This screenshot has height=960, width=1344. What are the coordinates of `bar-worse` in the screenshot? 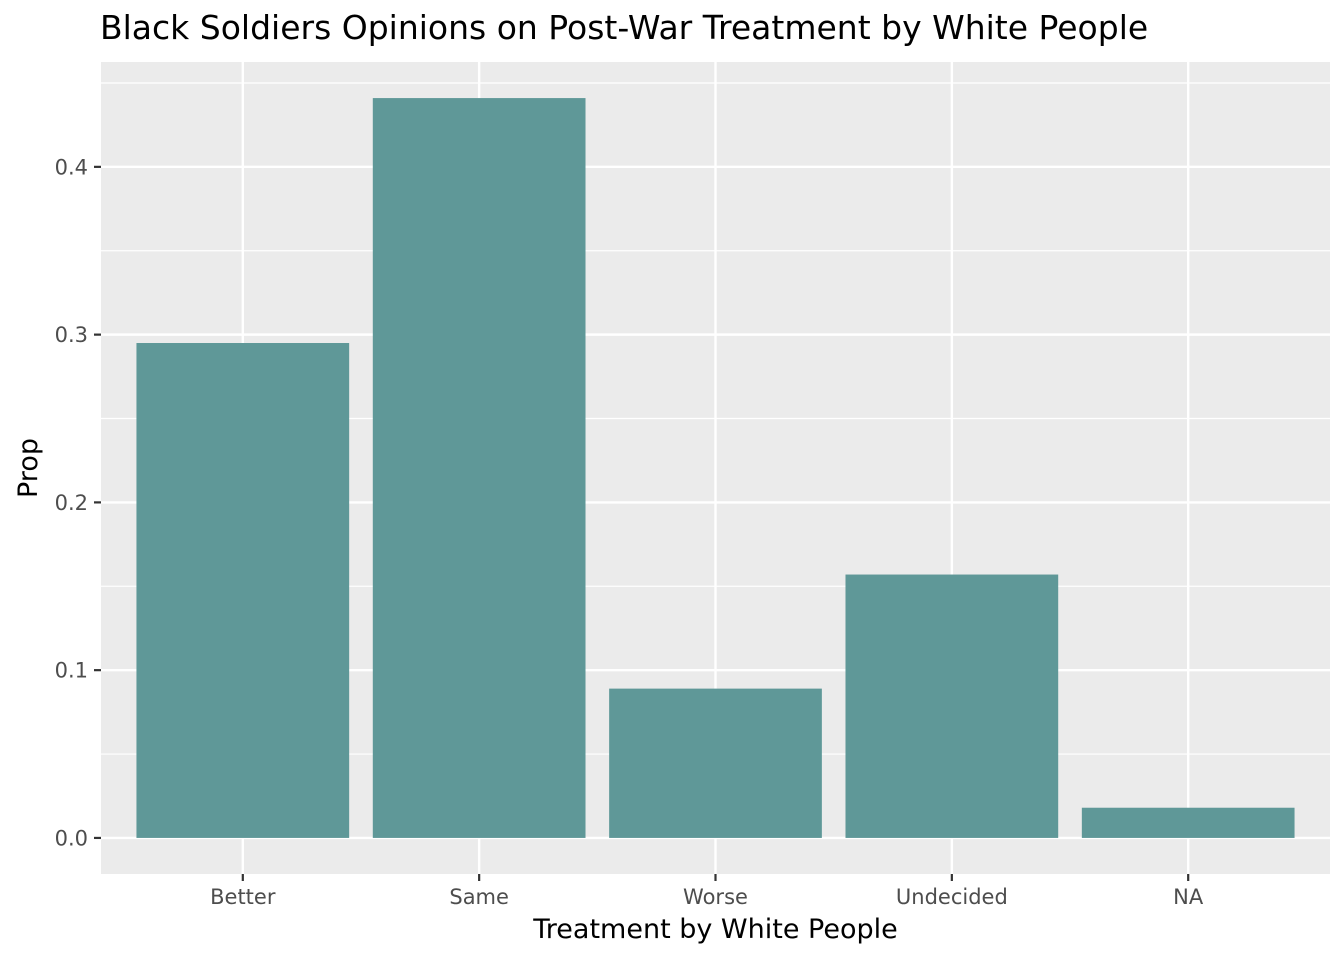 It's located at (715, 763).